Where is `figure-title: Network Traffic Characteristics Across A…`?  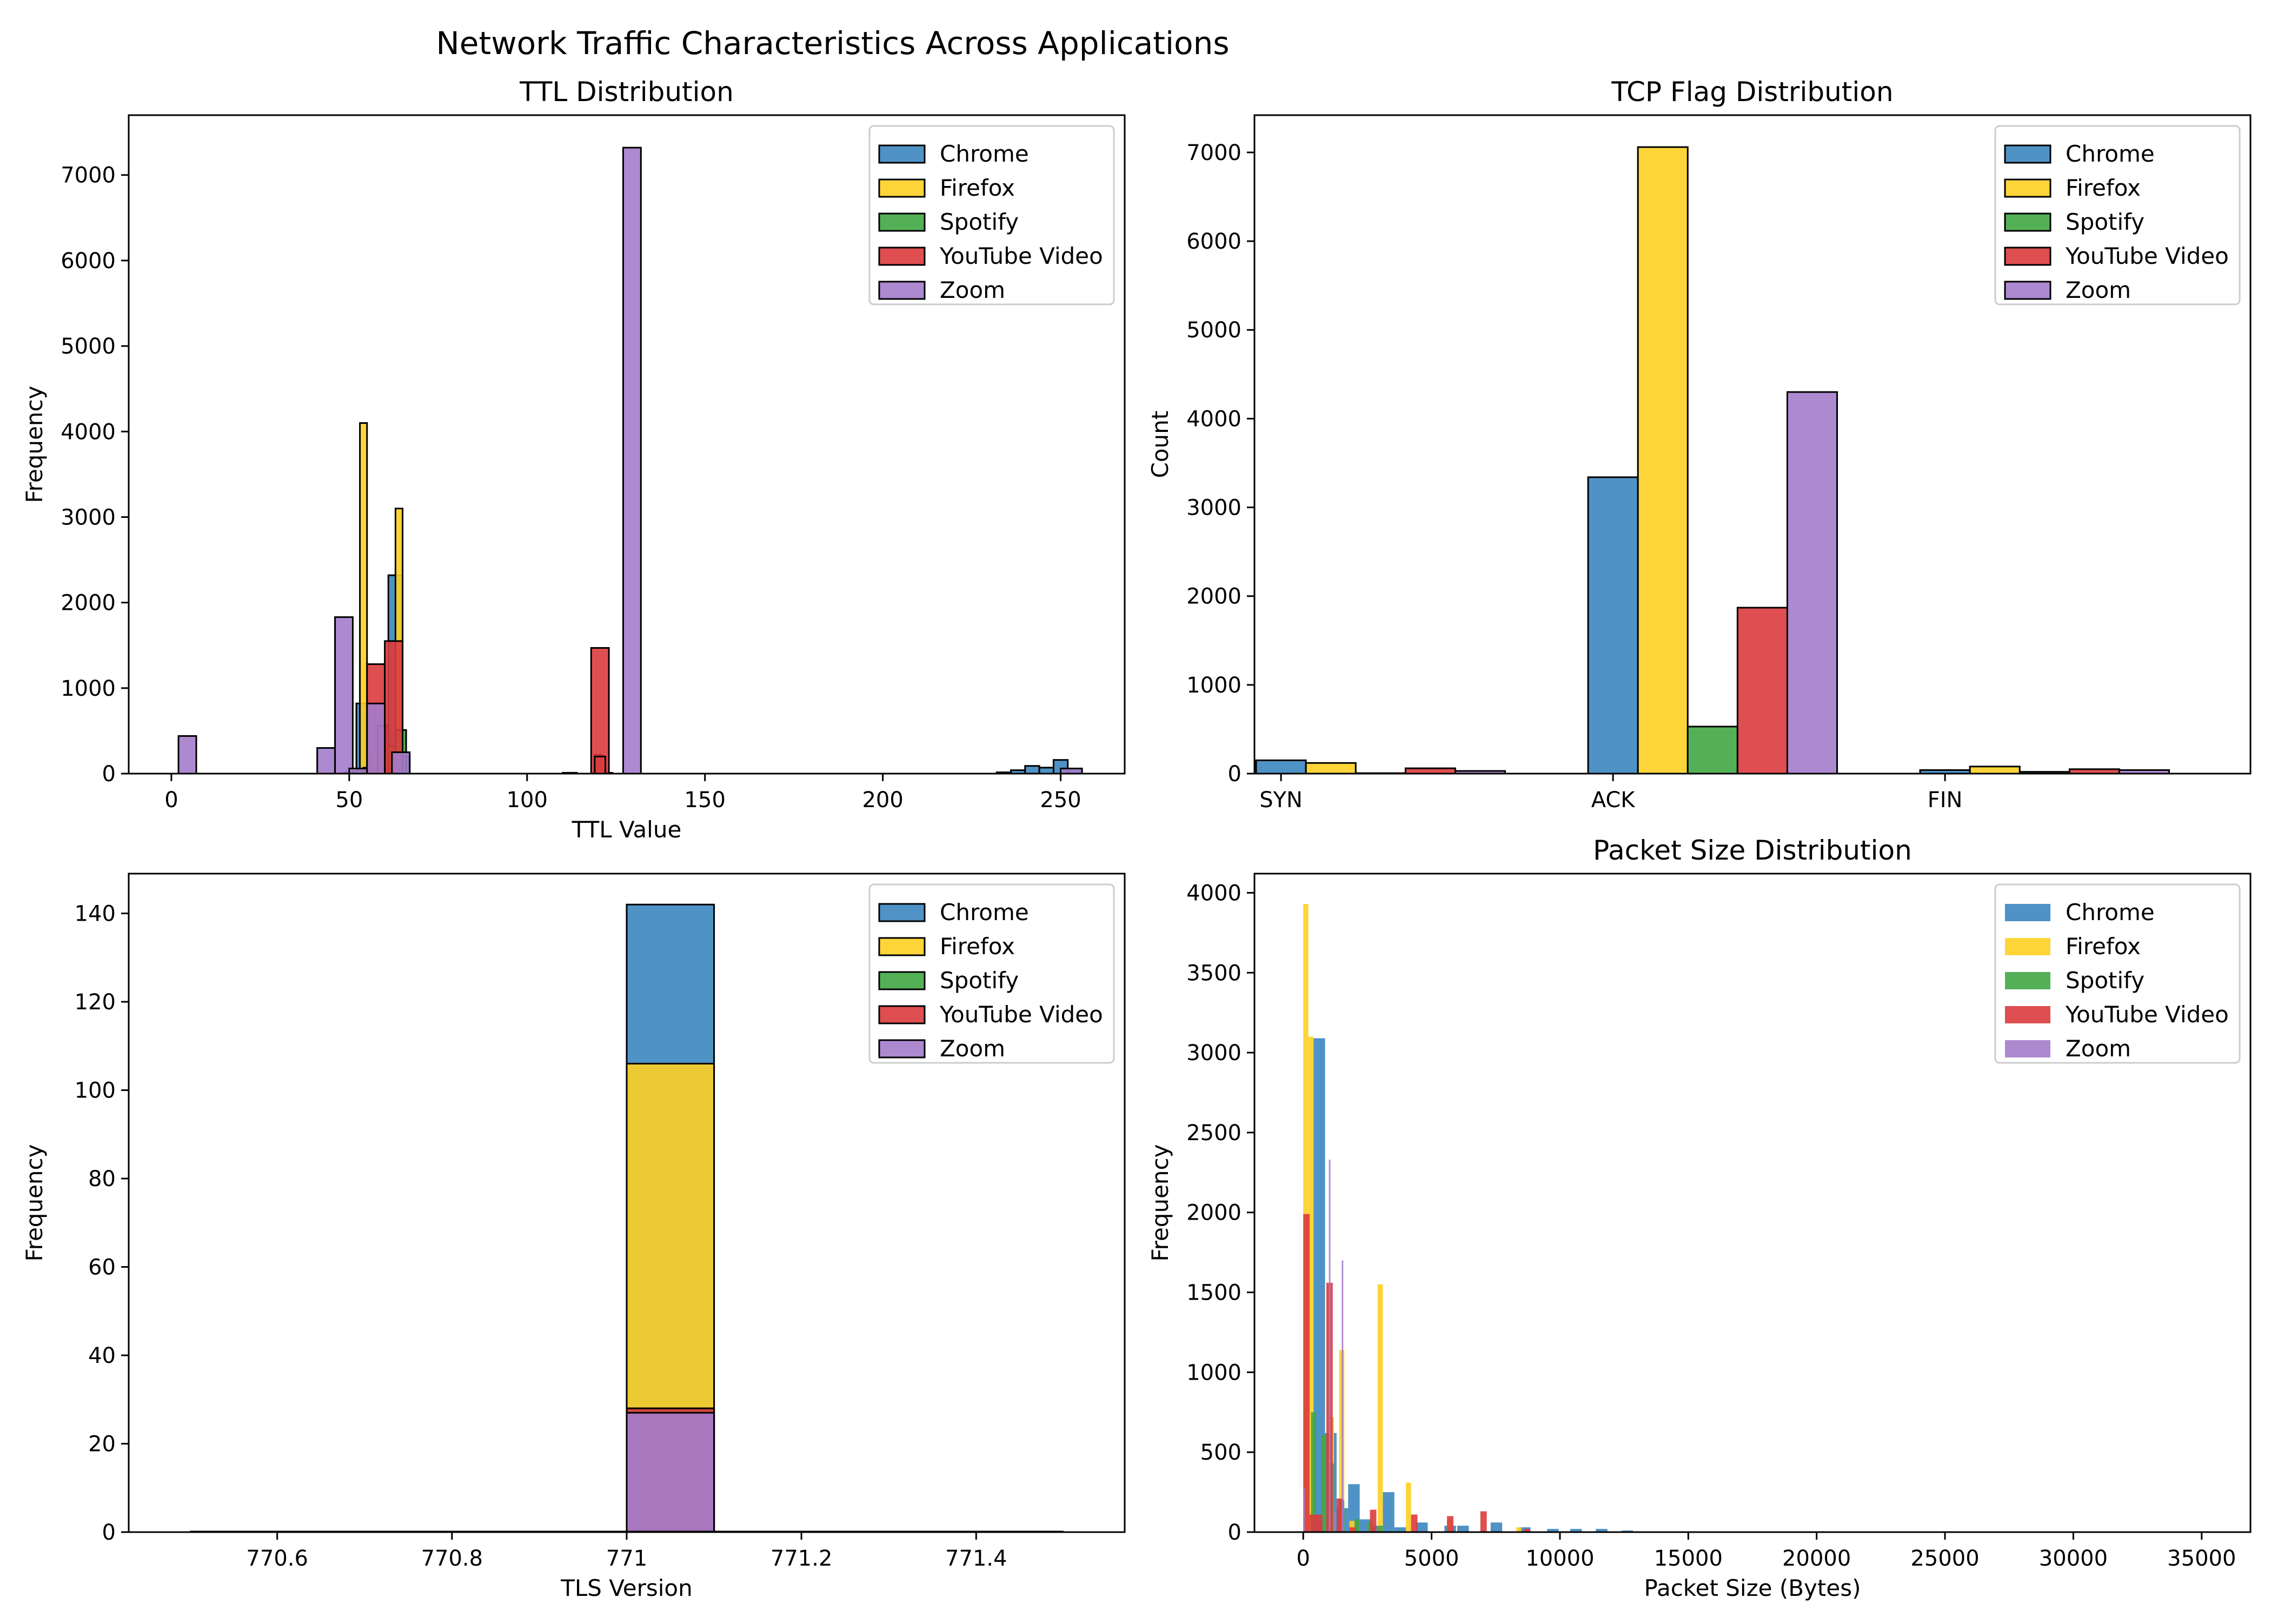 figure-title: Network Traffic Characteristics Across A… is located at coordinates (832, 43).